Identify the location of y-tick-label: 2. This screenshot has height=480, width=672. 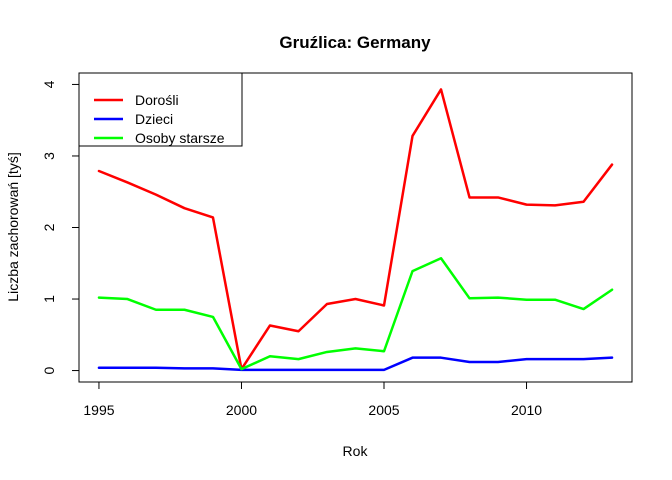
(49, 227).